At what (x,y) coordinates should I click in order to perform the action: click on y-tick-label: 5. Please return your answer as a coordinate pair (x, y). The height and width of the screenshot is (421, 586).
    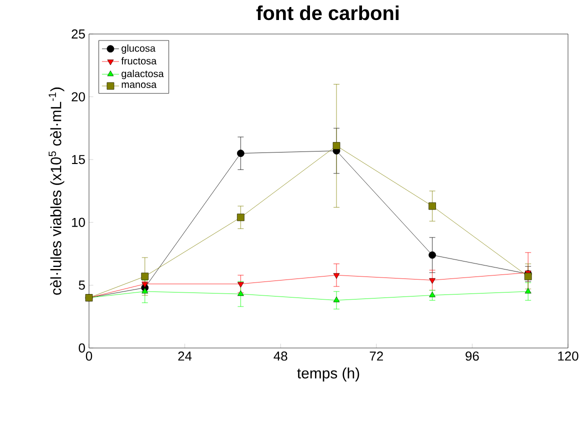
    Looking at the image, I should click on (81, 285).